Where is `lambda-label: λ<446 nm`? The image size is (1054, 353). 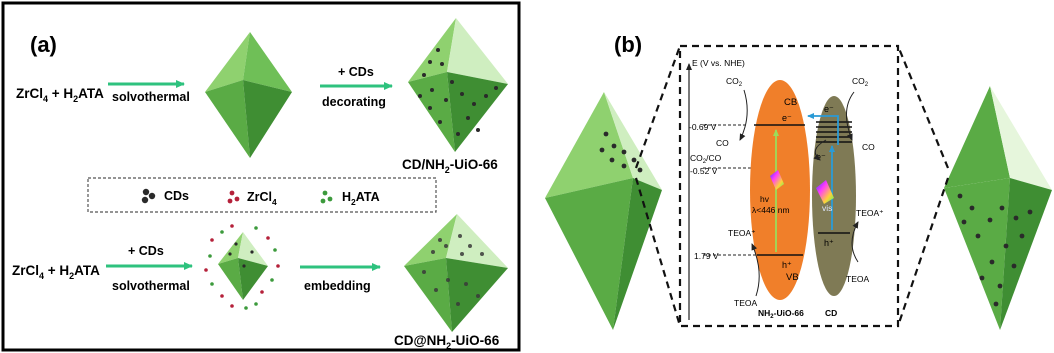 lambda-label: λ<446 nm is located at coordinates (771, 210).